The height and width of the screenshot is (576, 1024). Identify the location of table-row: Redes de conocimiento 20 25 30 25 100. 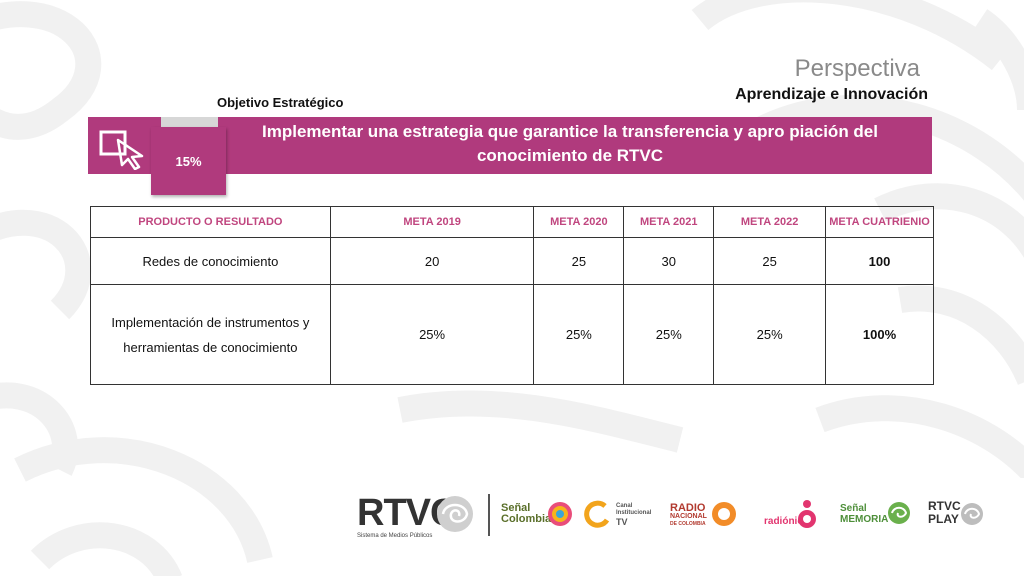
(512, 261).